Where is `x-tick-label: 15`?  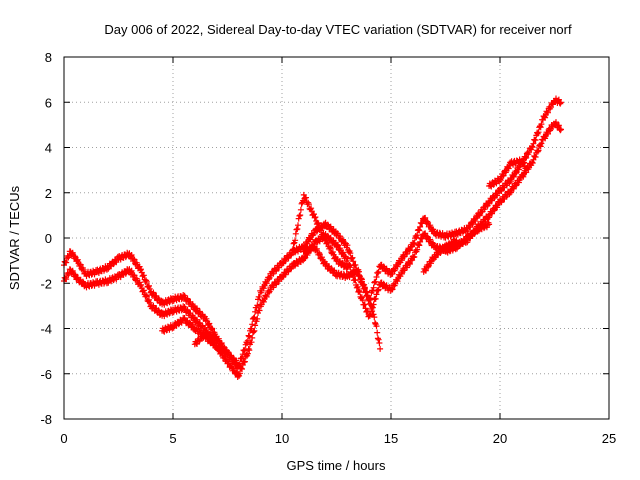 x-tick-label: 15 is located at coordinates (391, 438).